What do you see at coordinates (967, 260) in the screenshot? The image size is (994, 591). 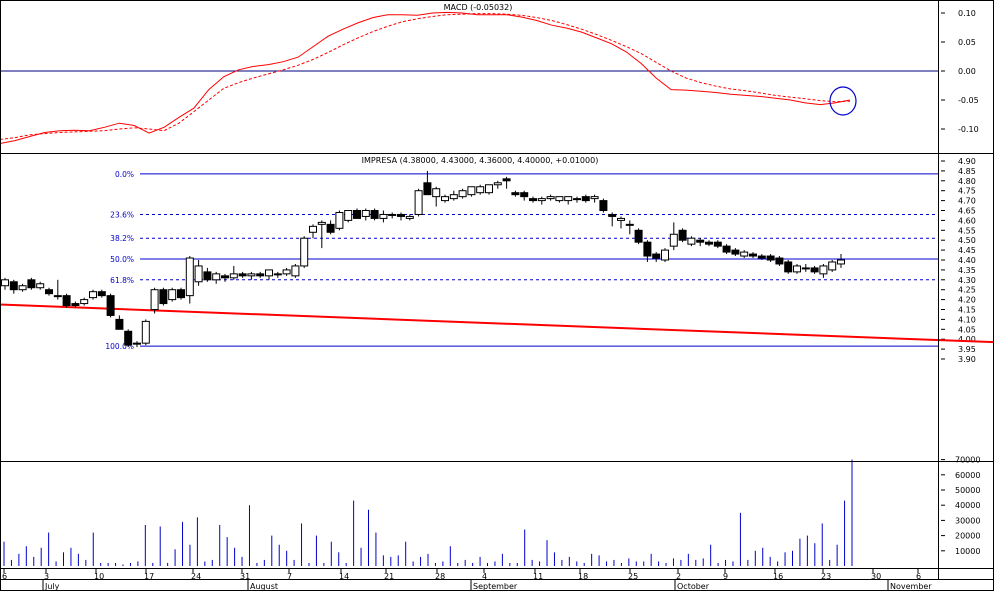 I see `price-tick-label: 4.40` at bounding box center [967, 260].